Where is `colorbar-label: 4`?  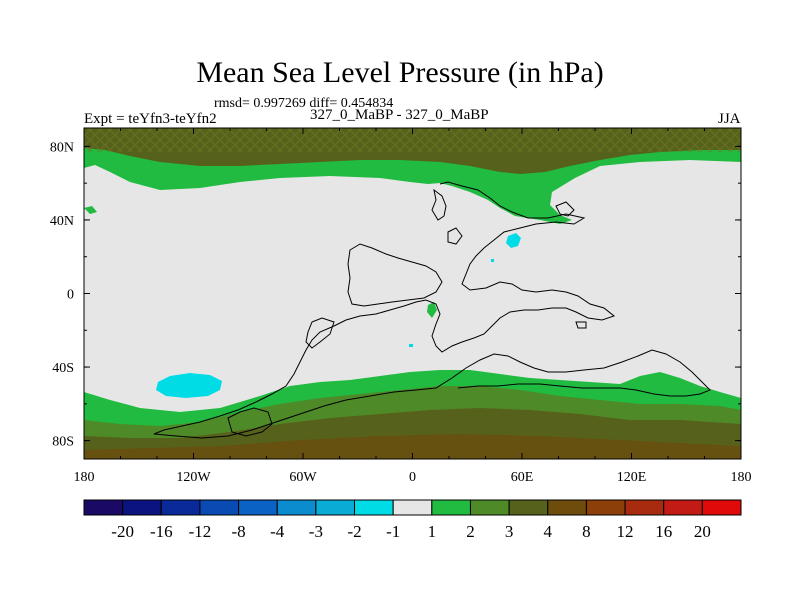
colorbar-label: 4 is located at coordinates (548, 531).